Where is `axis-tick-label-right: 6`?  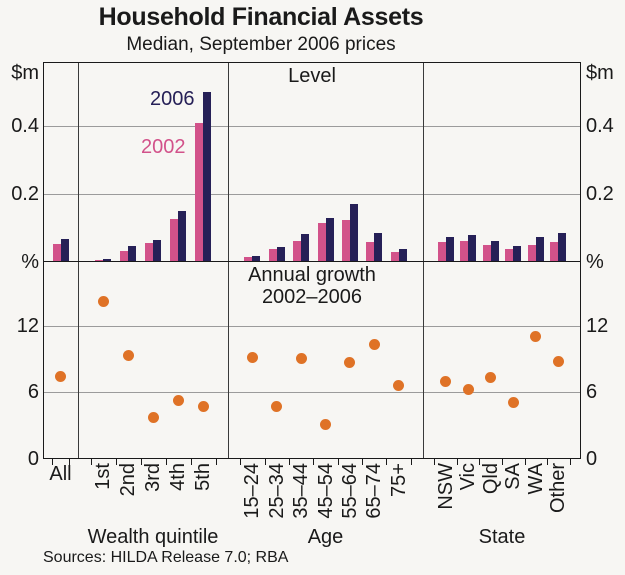
axis-tick-label-right: 6 is located at coordinates (592, 392).